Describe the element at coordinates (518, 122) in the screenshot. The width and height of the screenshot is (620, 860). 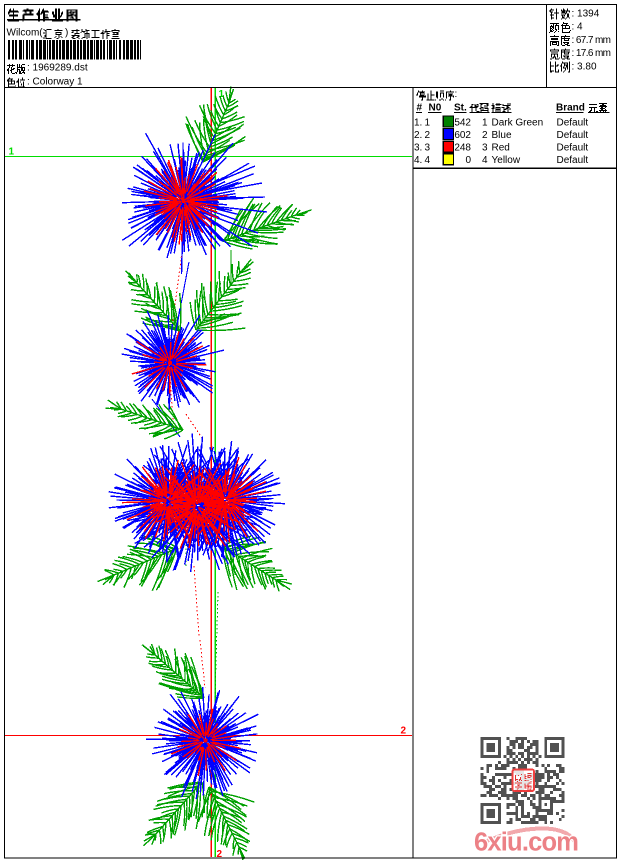
I see `svg-text: Dark Green` at that location.